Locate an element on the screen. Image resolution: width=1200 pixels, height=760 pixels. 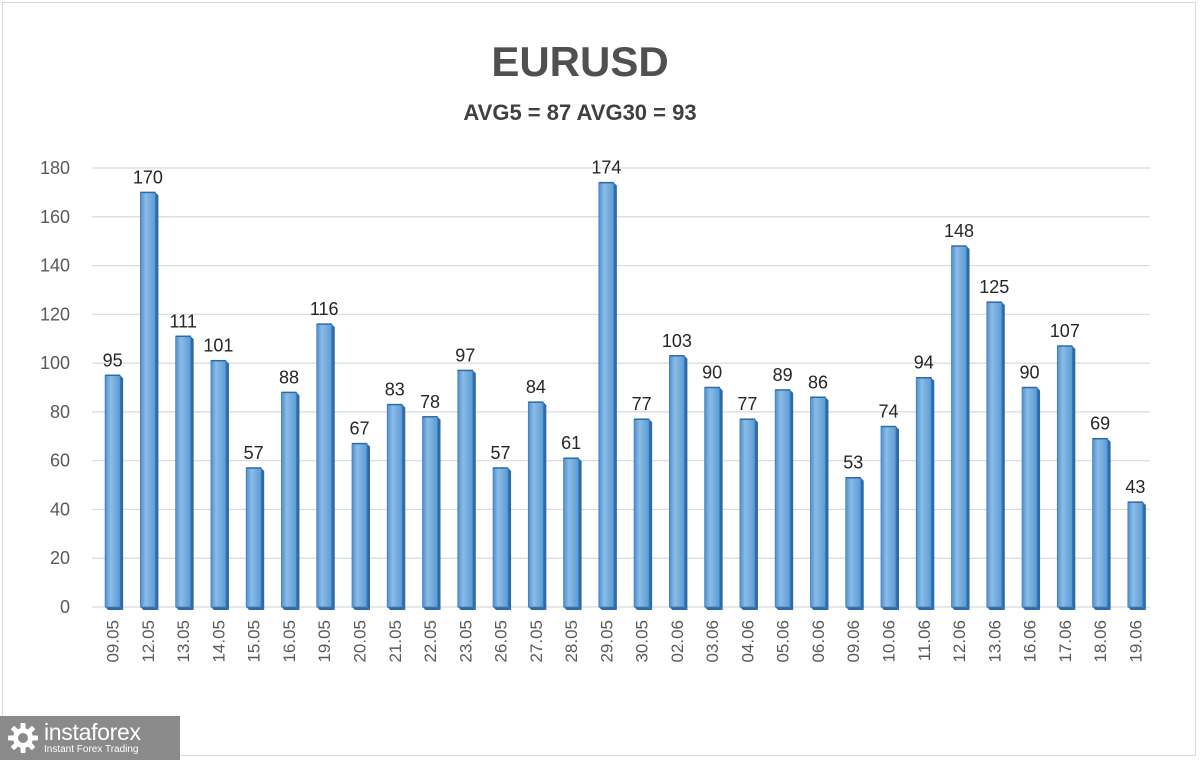
instaforex-logo: instaforex Instant Forex Trading is located at coordinates (90, 738).